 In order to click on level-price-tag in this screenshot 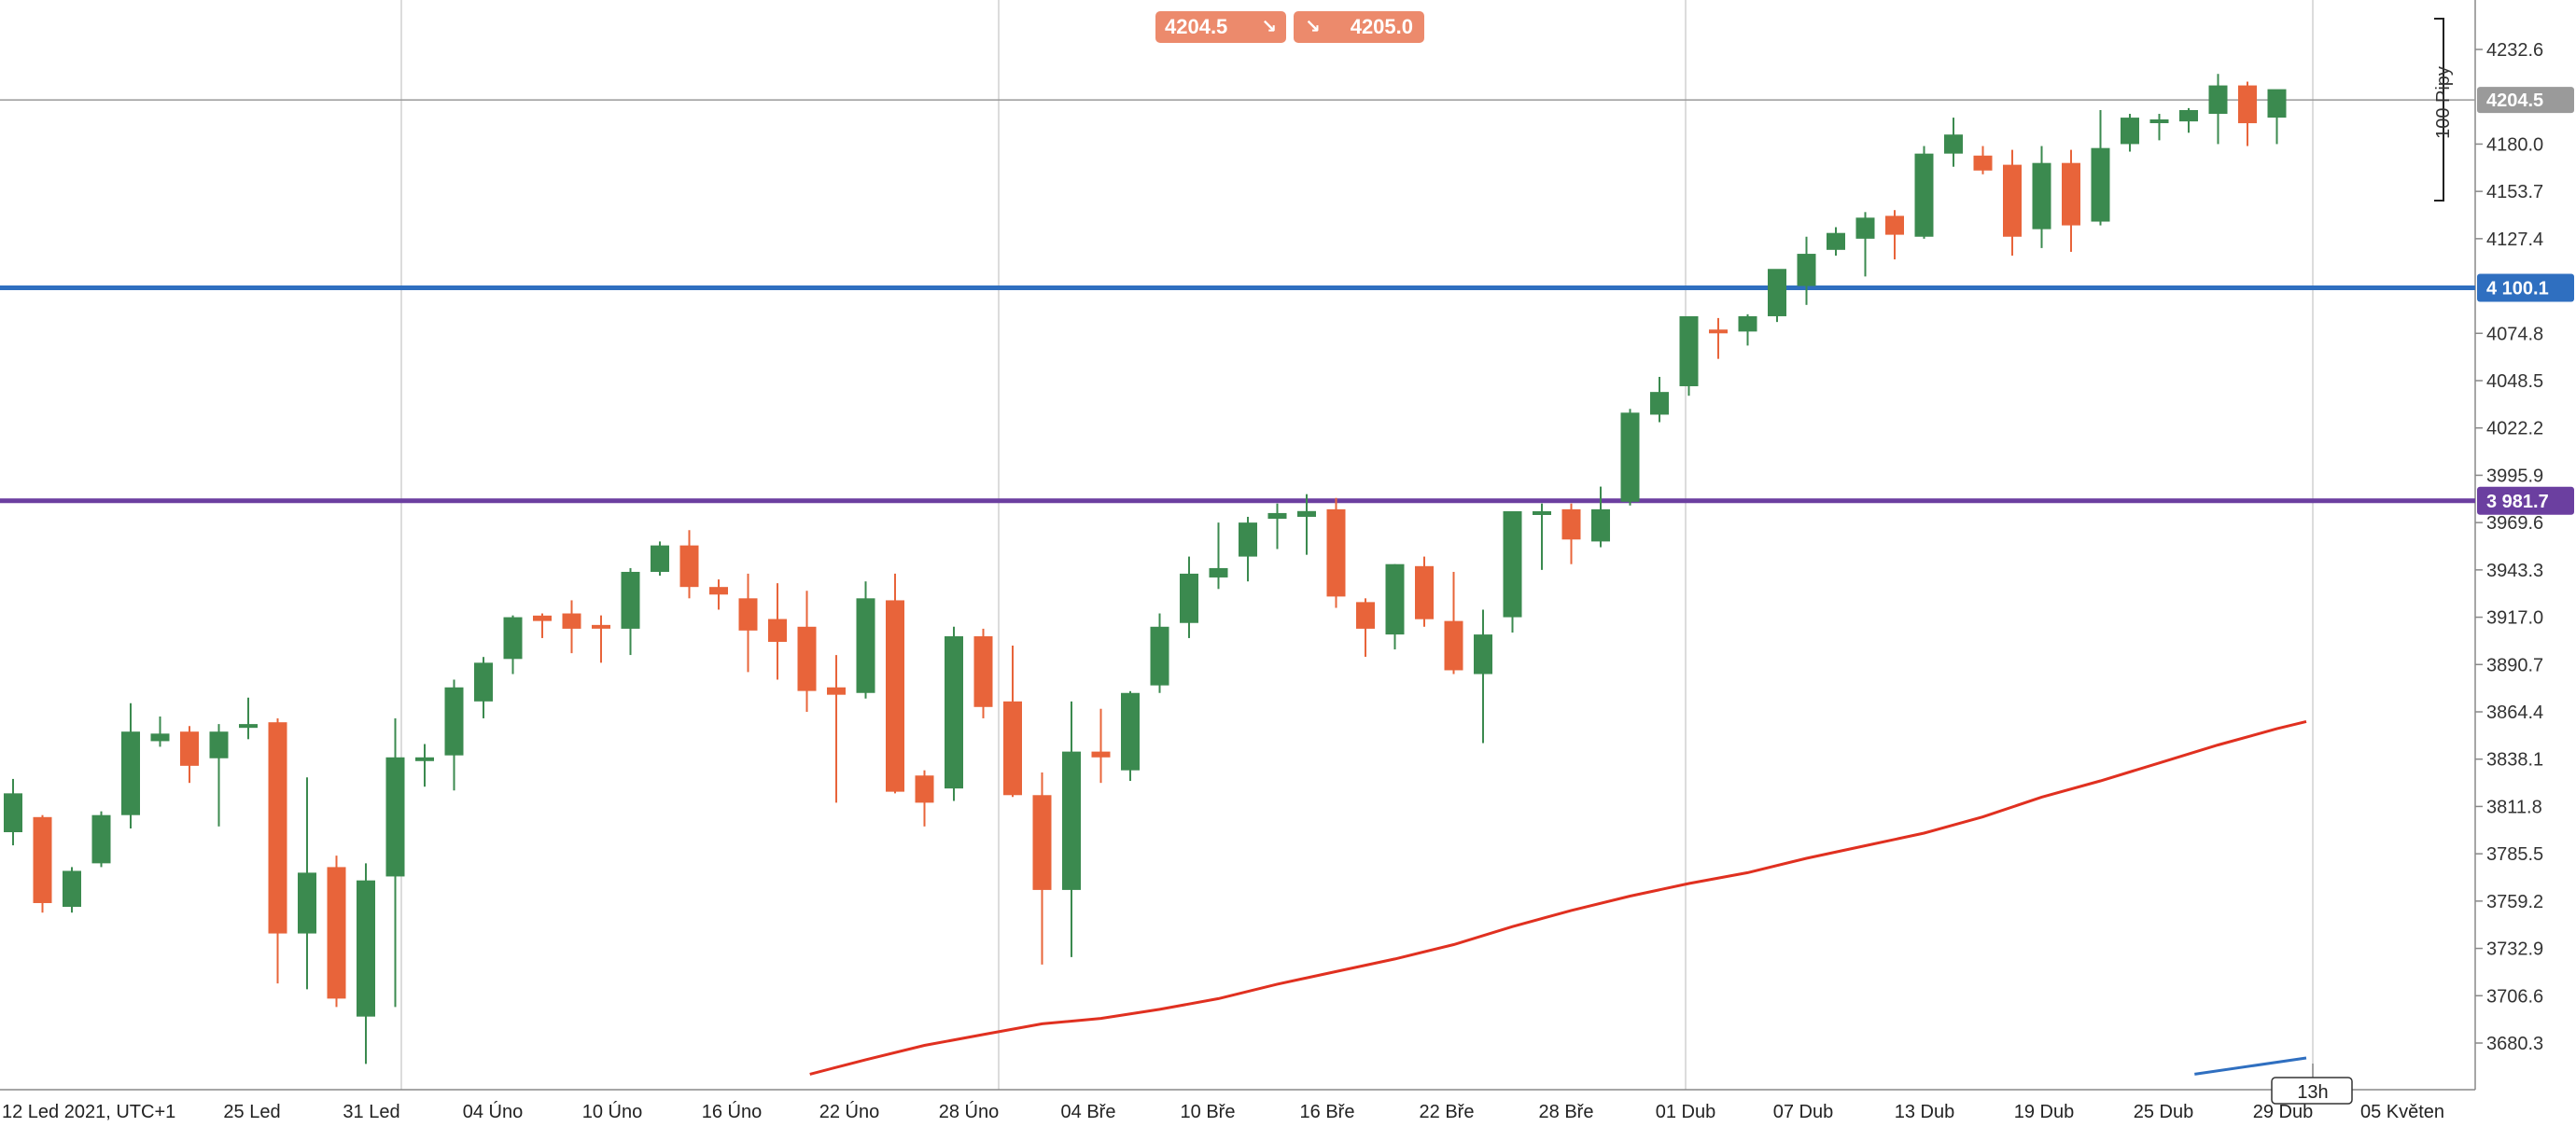, I will do `click(2525, 500)`.